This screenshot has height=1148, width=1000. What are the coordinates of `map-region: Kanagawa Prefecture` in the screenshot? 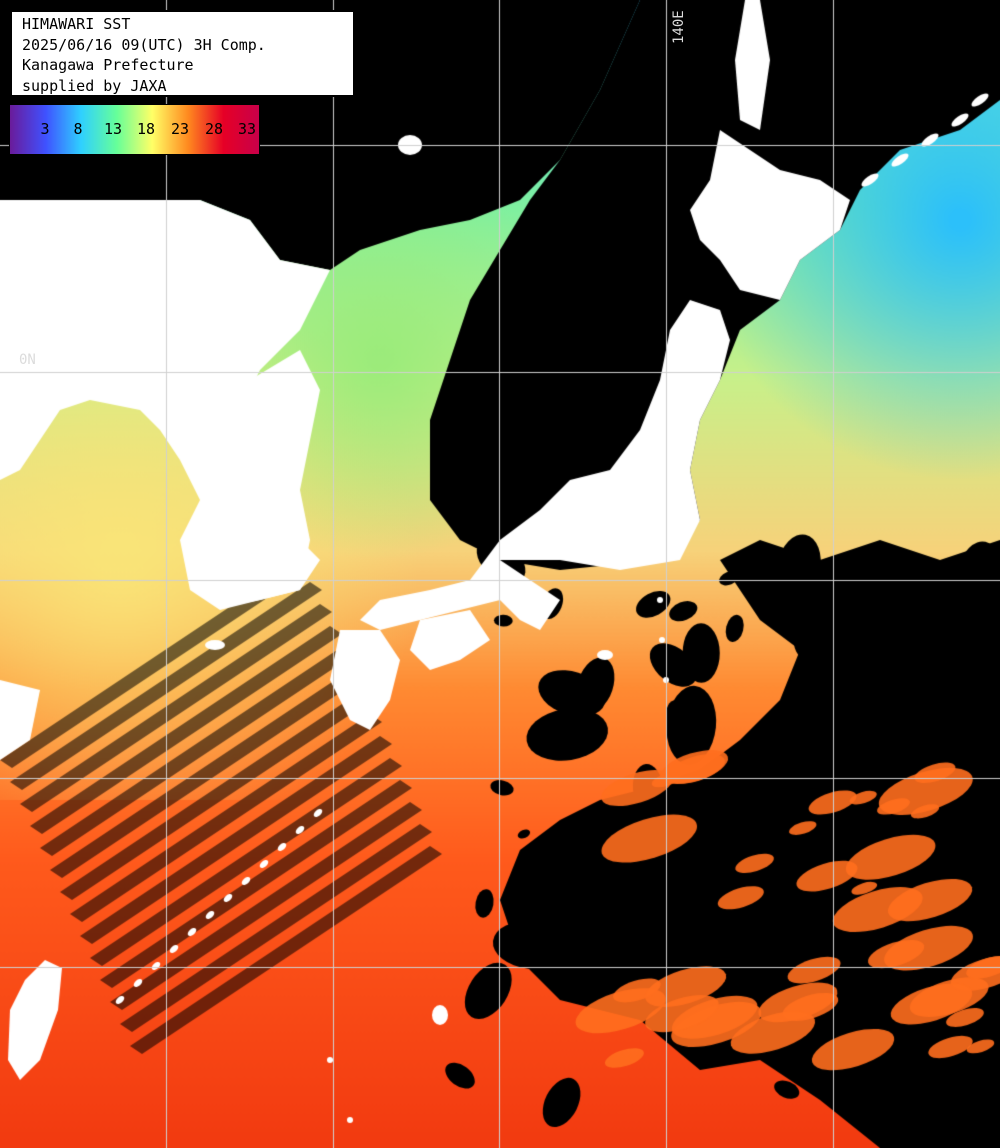 It's located at (108, 65).